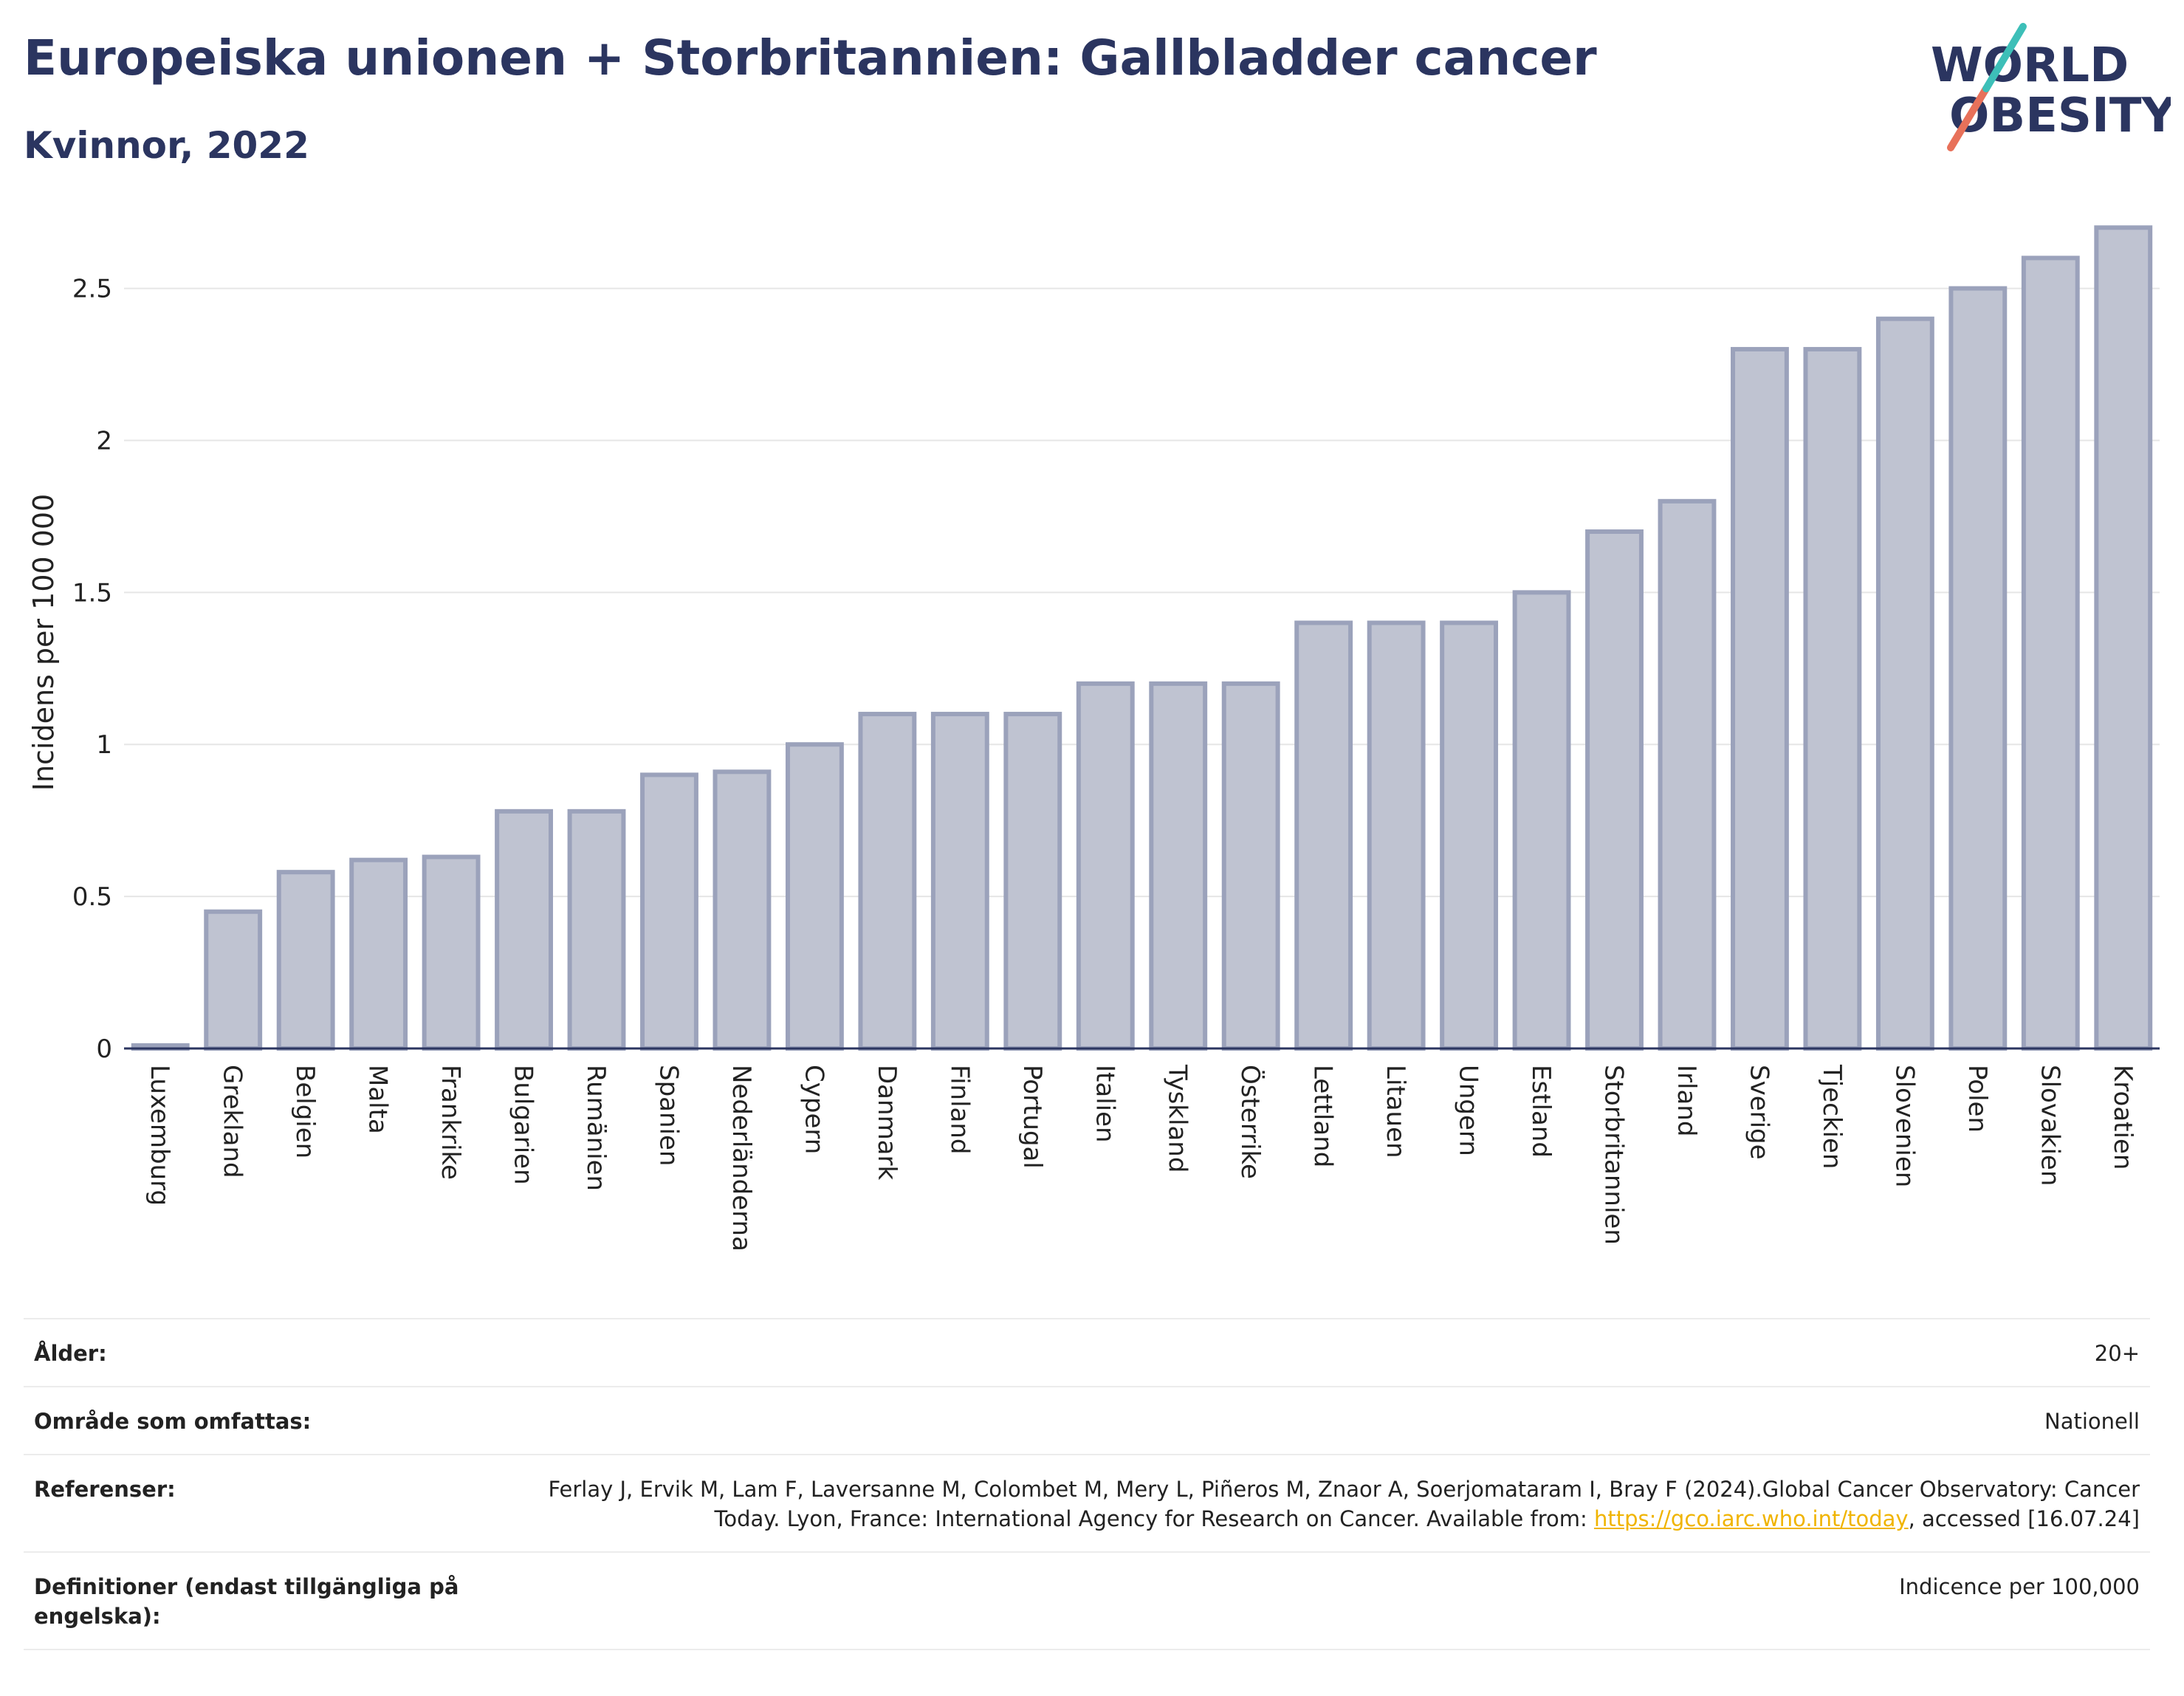  What do you see at coordinates (2117, 1353) in the screenshot?
I see `meta-value: 20+` at bounding box center [2117, 1353].